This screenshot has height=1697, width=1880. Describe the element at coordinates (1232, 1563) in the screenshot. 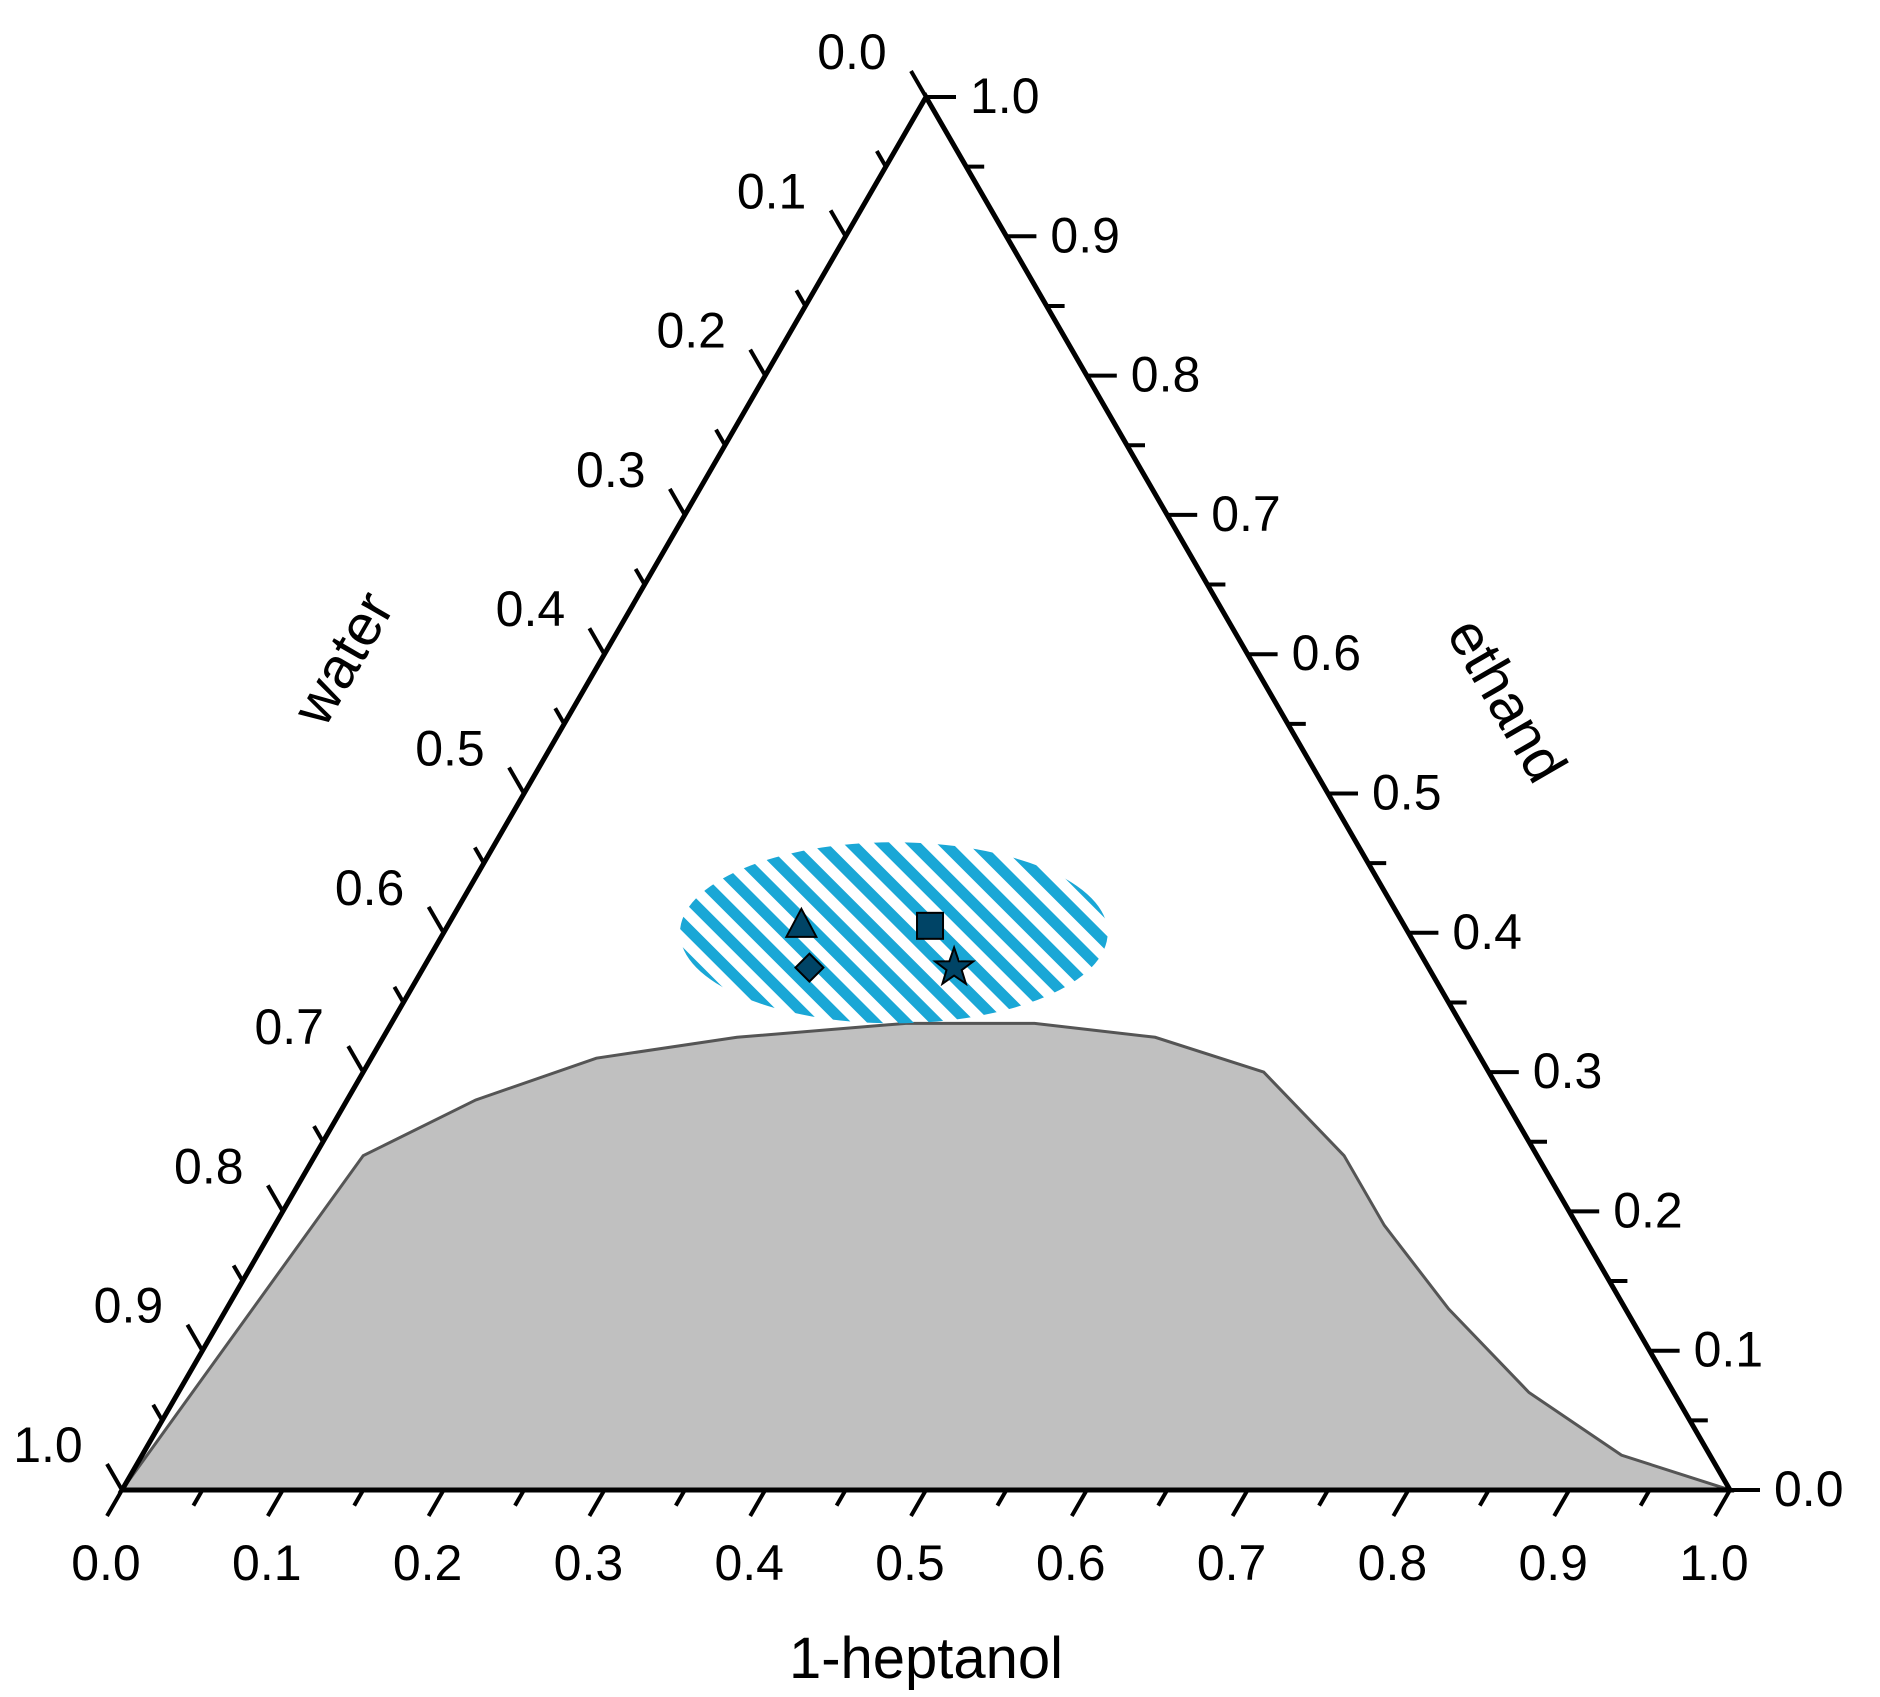

I see `bottom-tick-label: 0.7` at that location.